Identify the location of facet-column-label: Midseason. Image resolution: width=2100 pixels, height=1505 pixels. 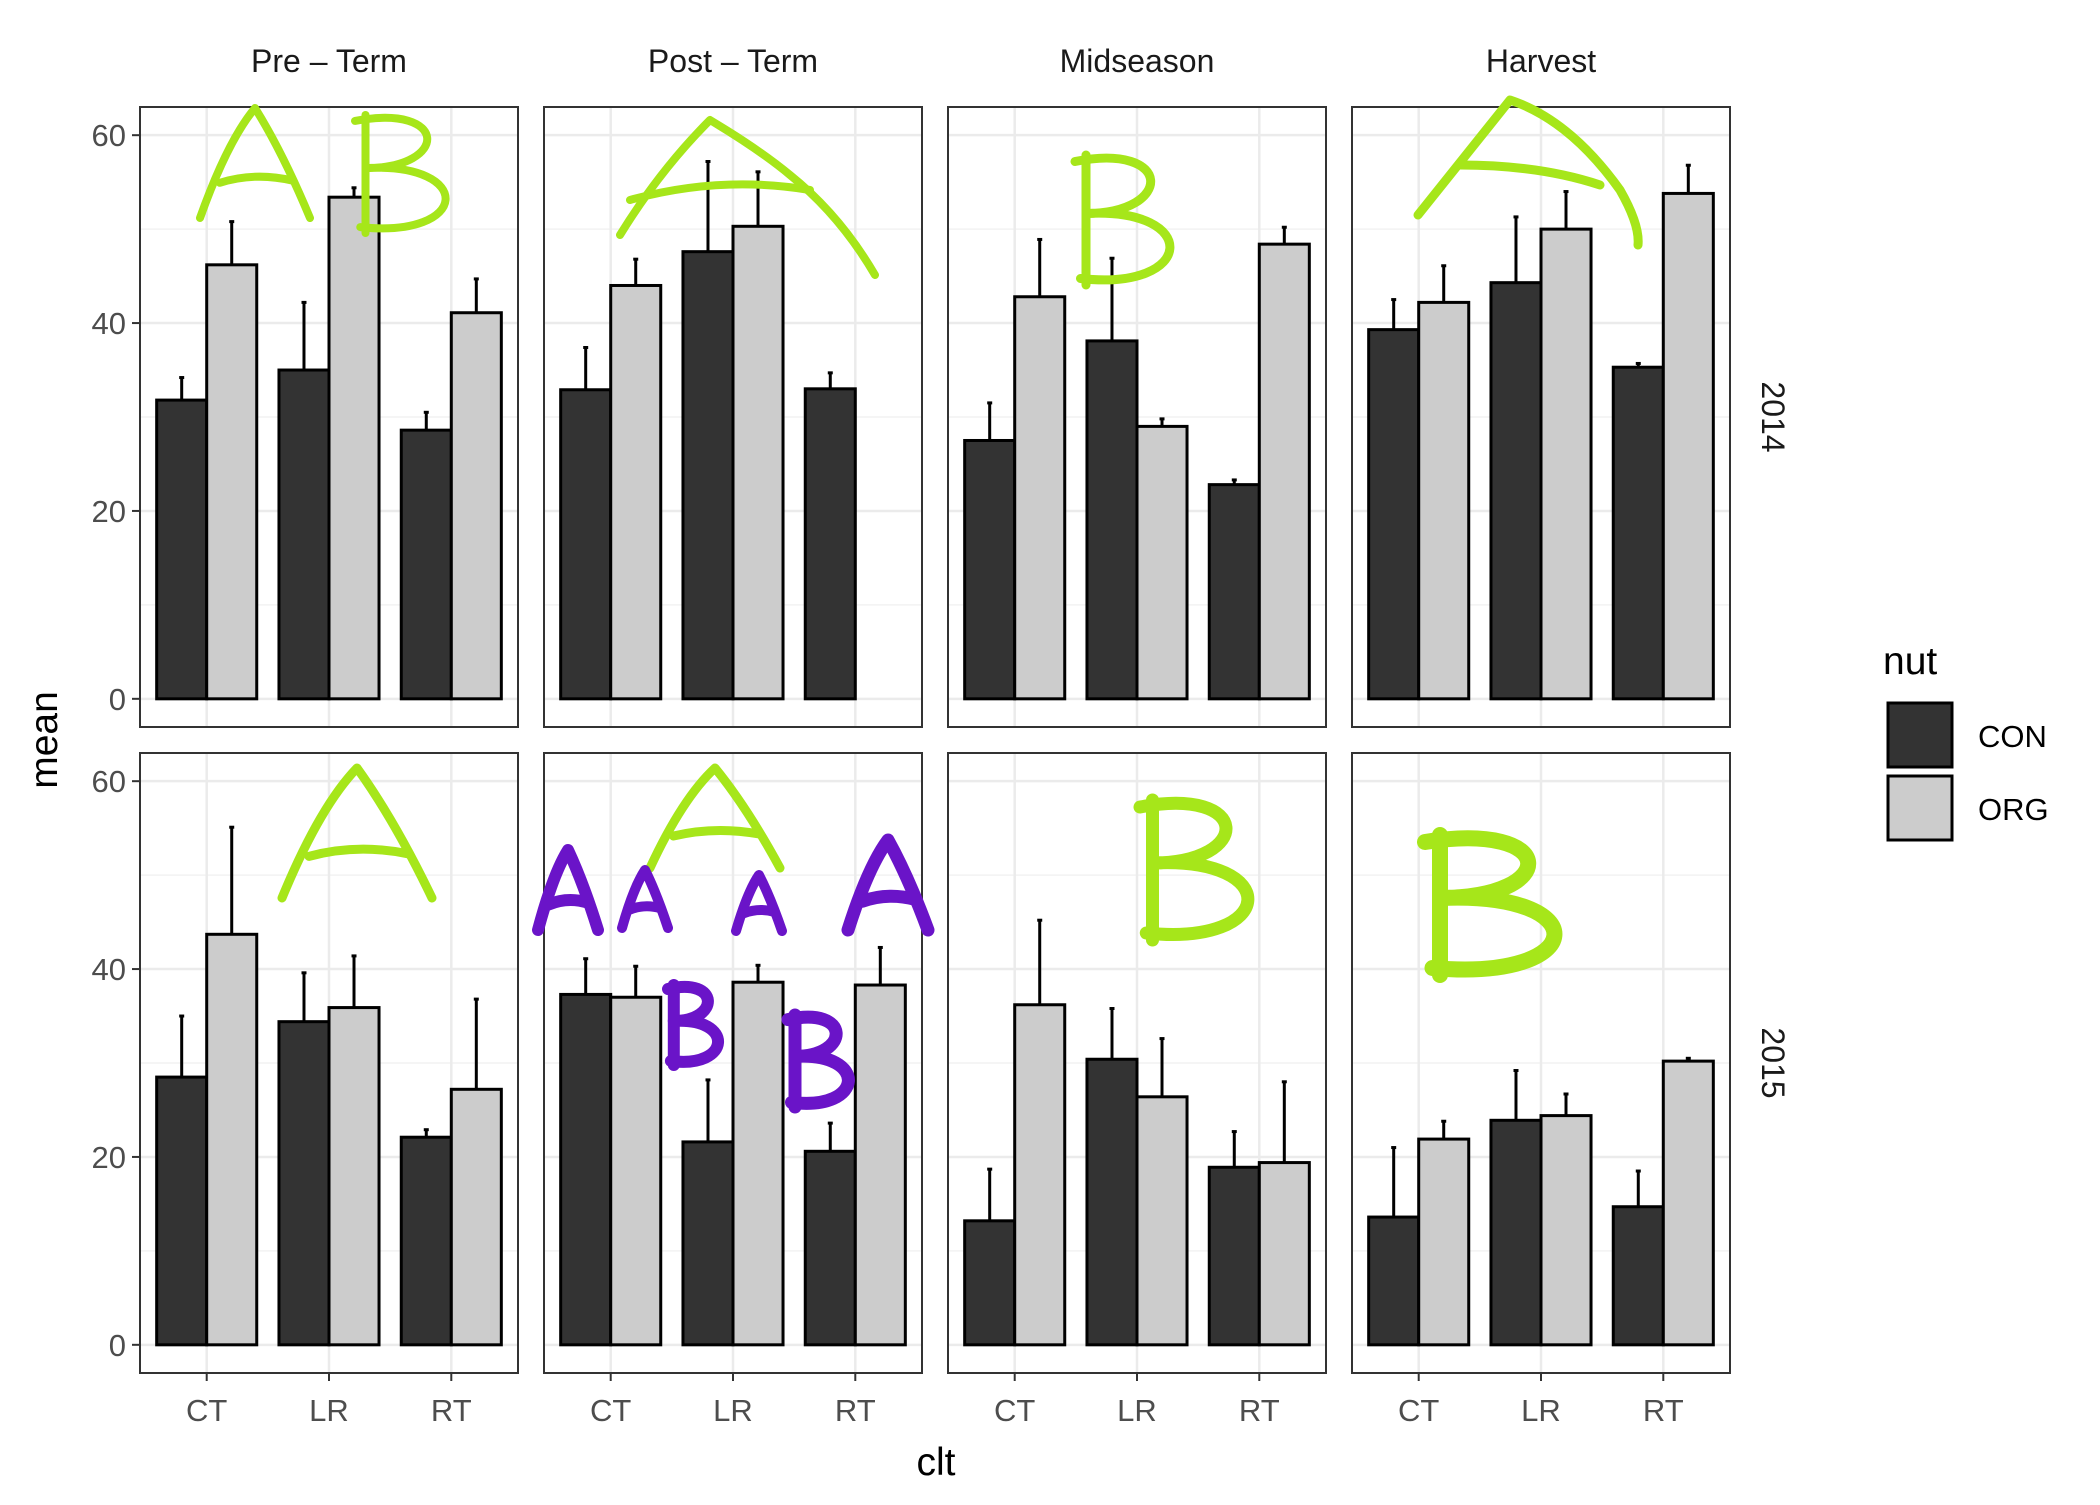
(1137, 61).